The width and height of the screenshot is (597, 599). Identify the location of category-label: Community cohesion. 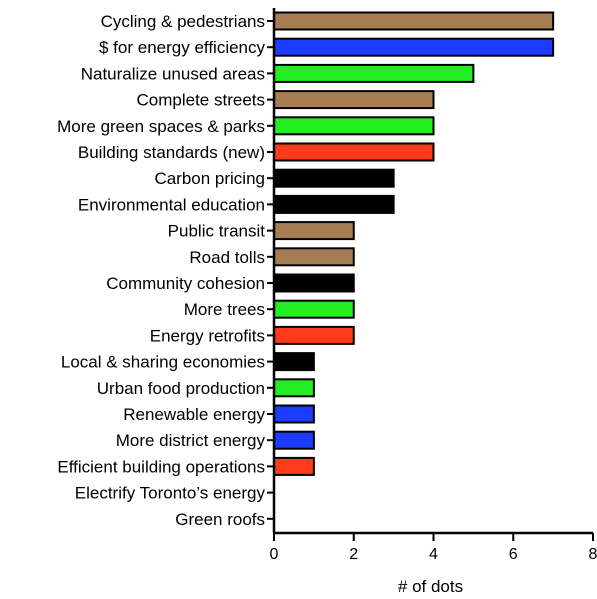
(185, 283).